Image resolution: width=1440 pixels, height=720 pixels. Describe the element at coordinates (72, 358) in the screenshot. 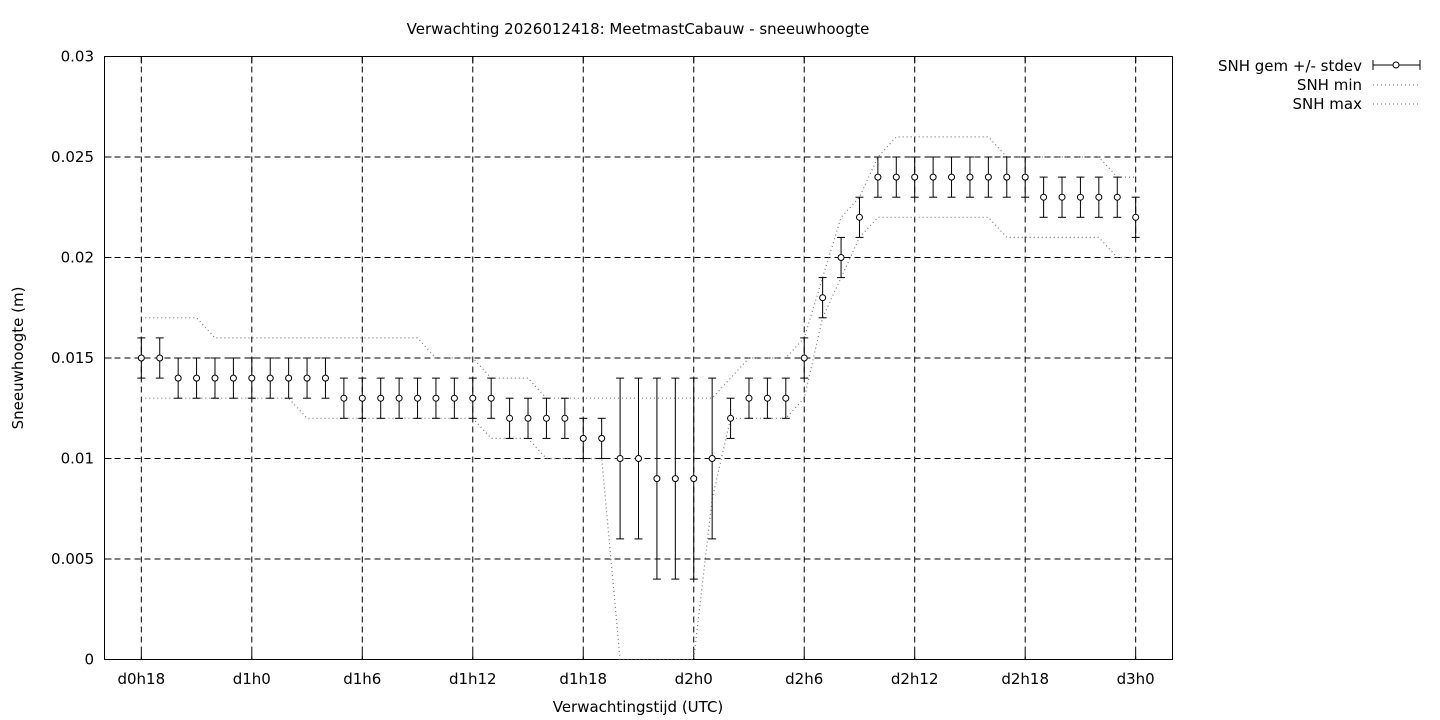

I see `y-tick-label: 0.015` at that location.